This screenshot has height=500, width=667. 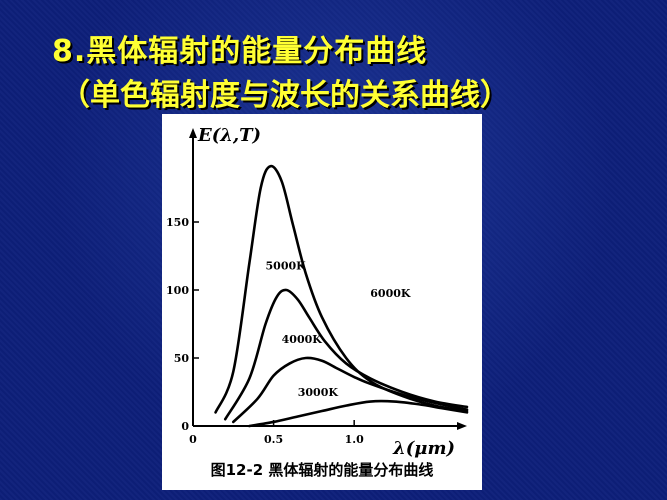 I want to click on series-line-4000k, so click(x=350, y=390).